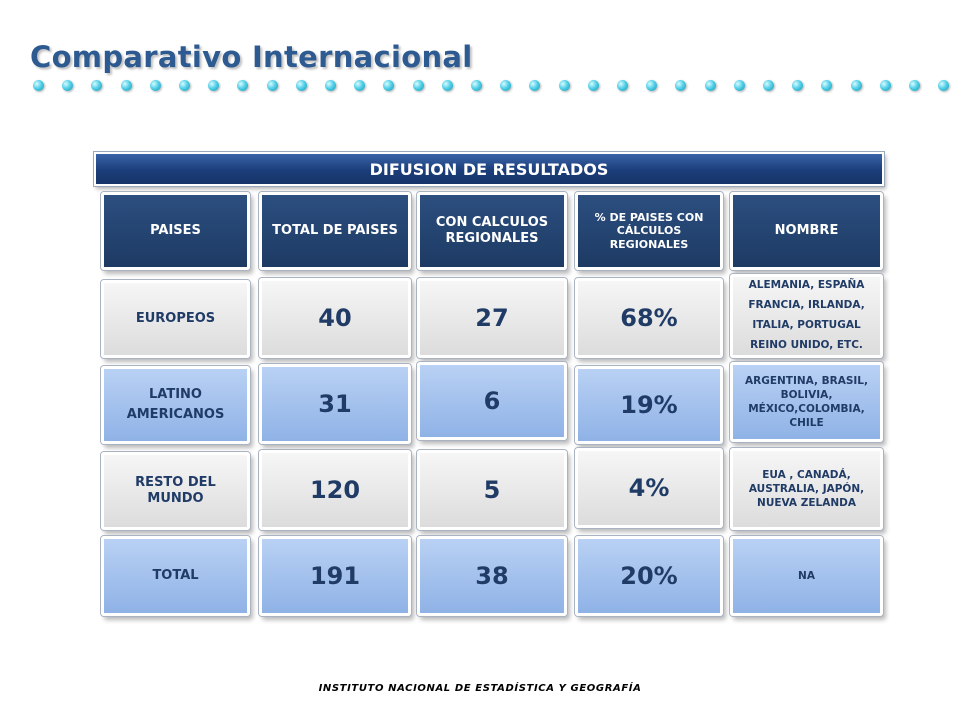 The height and width of the screenshot is (720, 960). What do you see at coordinates (335, 576) in the screenshot?
I see `row-total-total: 191` at bounding box center [335, 576].